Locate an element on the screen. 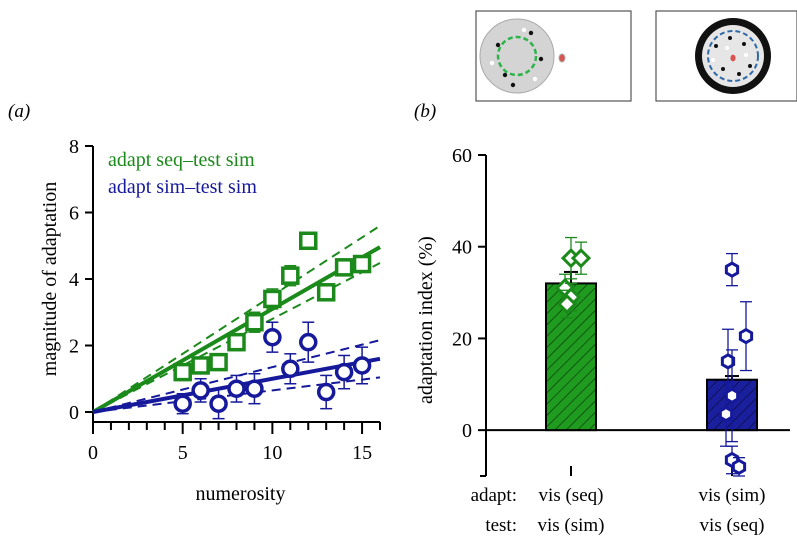  category-label-adapt: vis (sim) is located at coordinates (731, 495).